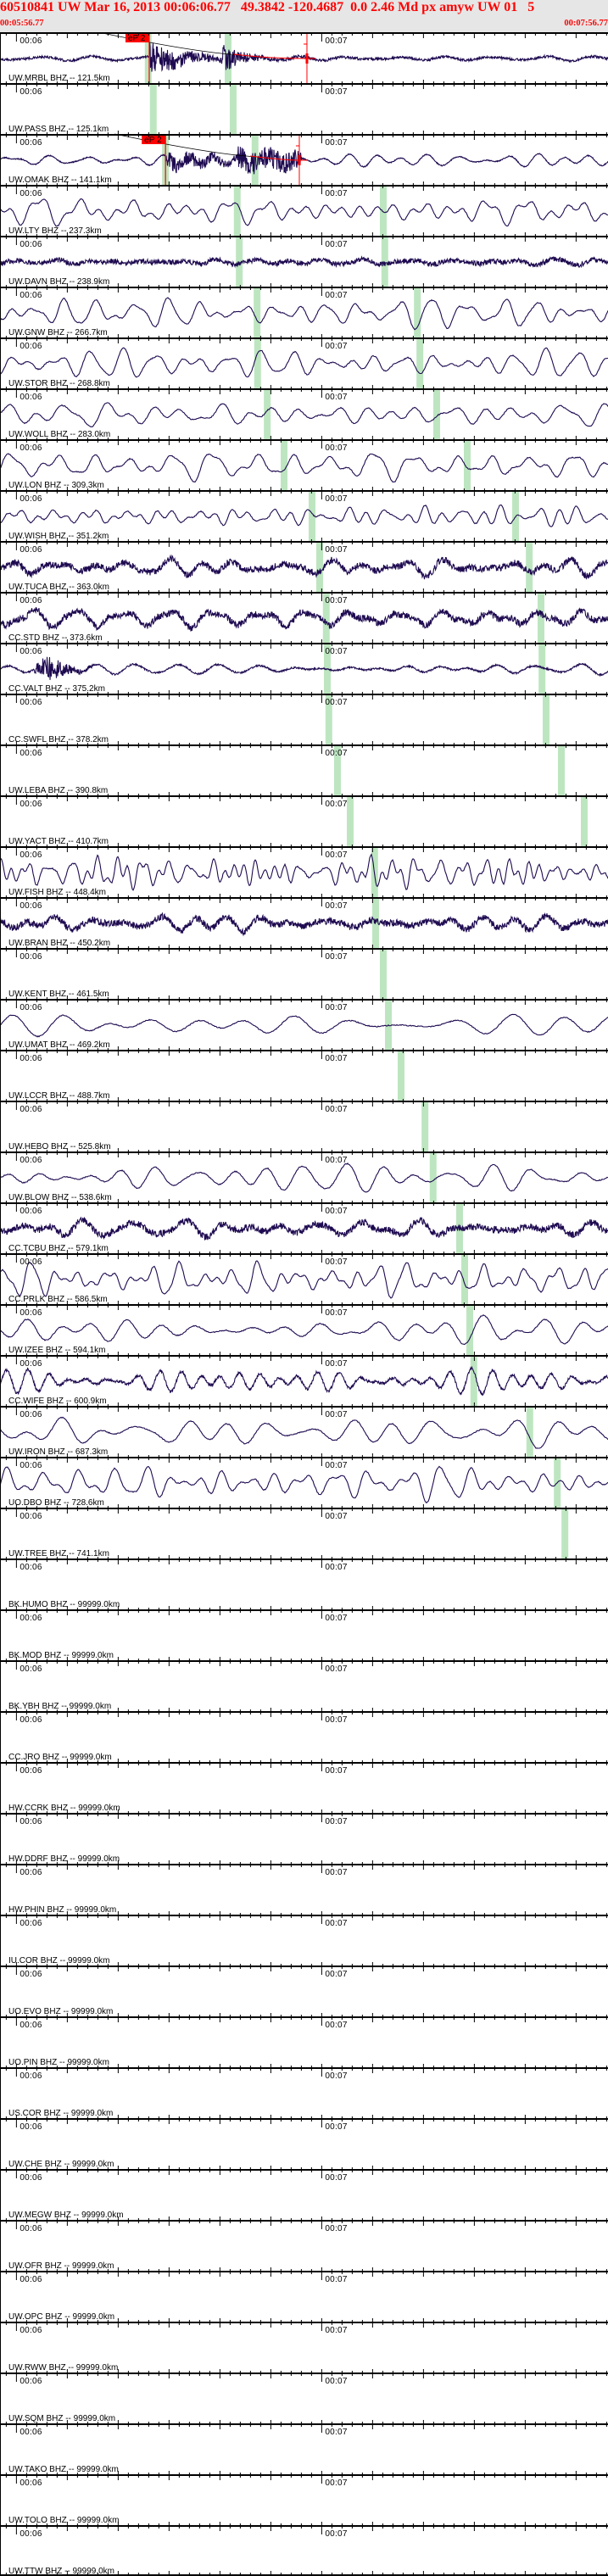  I want to click on station-channel-label: UW.TTW BHZ -- 99999.0km, so click(61, 2571).